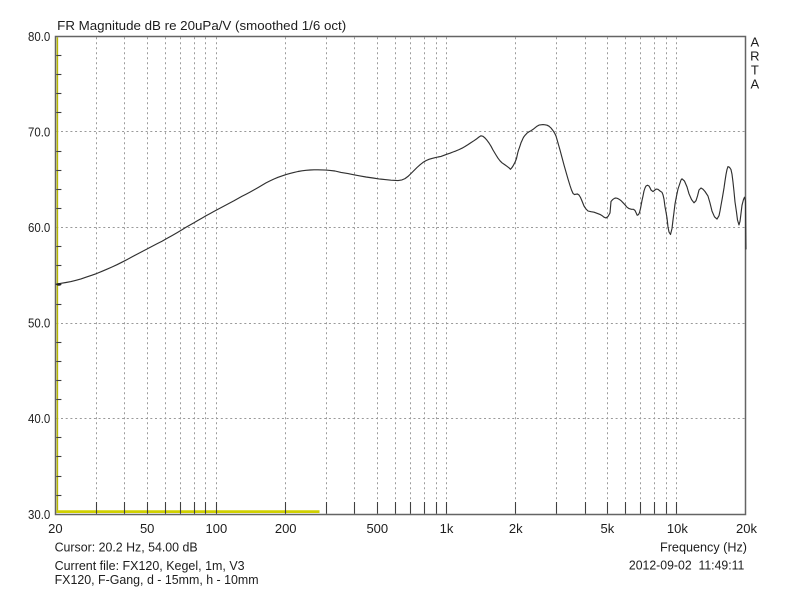 The image size is (800, 590). I want to click on svg-text: Frequency (Hz), so click(703, 547).